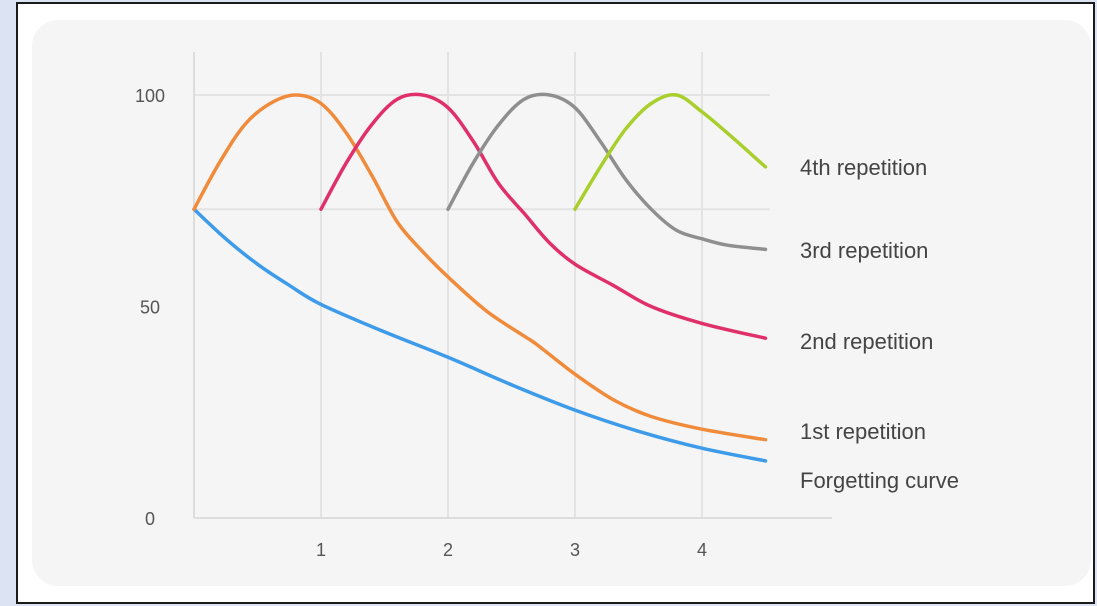 Image resolution: width=1097 pixels, height=606 pixels. What do you see at coordinates (150, 519) in the screenshot?
I see `y-tick-label: 0` at bounding box center [150, 519].